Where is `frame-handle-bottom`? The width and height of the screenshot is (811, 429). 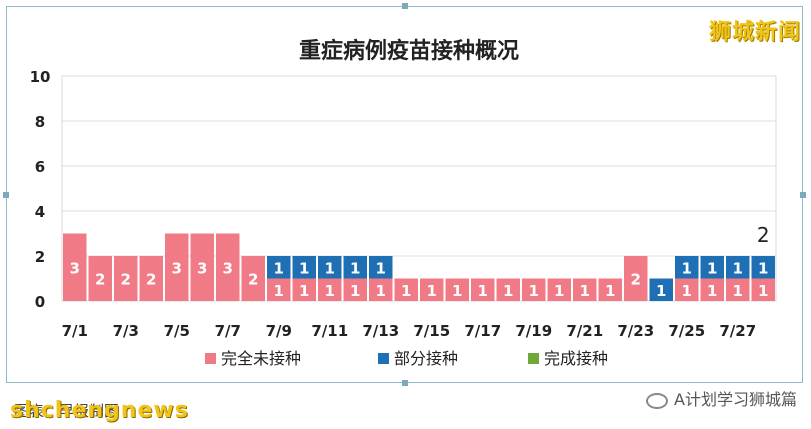 frame-handle-bottom is located at coordinates (405, 383).